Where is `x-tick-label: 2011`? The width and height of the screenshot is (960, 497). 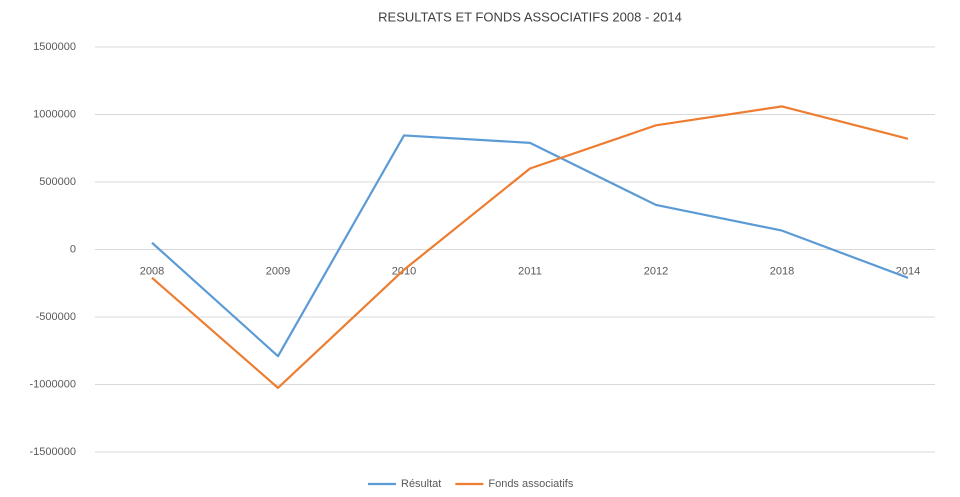
x-tick-label: 2011 is located at coordinates (530, 271).